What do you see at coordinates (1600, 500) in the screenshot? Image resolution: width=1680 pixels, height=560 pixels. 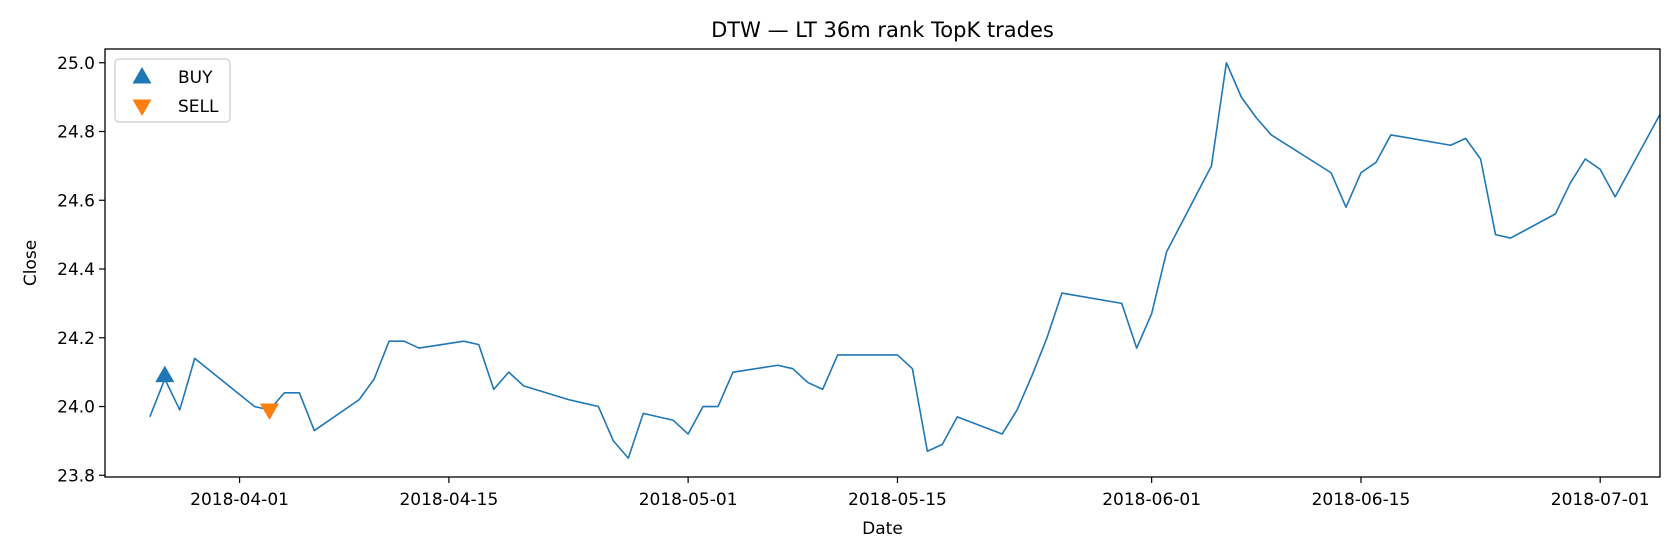 I see `x-tick-label: 2018-07-01` at bounding box center [1600, 500].